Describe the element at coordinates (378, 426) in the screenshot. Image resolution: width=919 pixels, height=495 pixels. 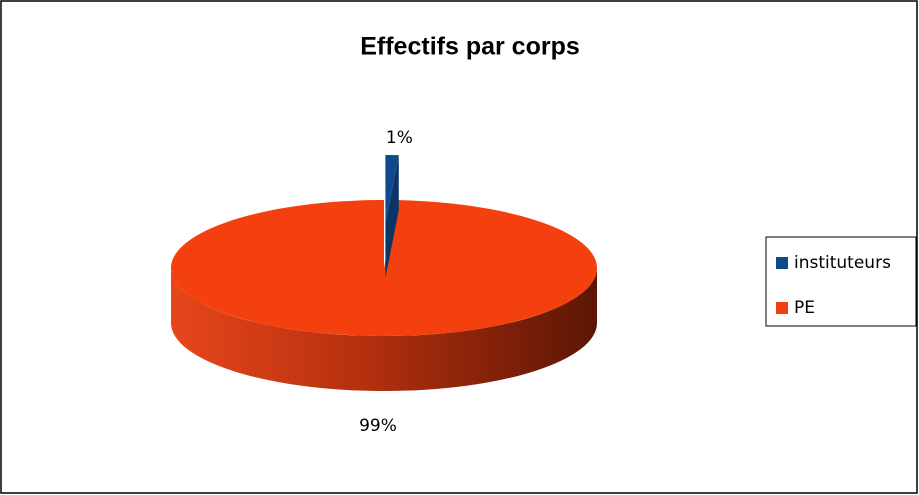
I see `data-label: 99%` at that location.